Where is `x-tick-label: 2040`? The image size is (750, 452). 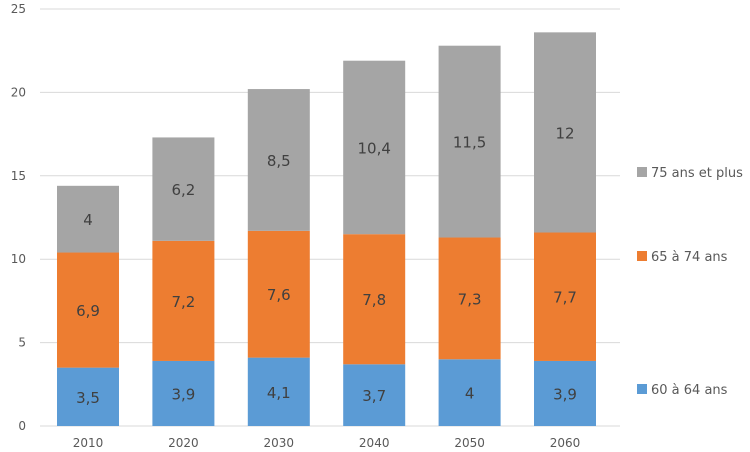
x-tick-label: 2040 is located at coordinates (374, 443).